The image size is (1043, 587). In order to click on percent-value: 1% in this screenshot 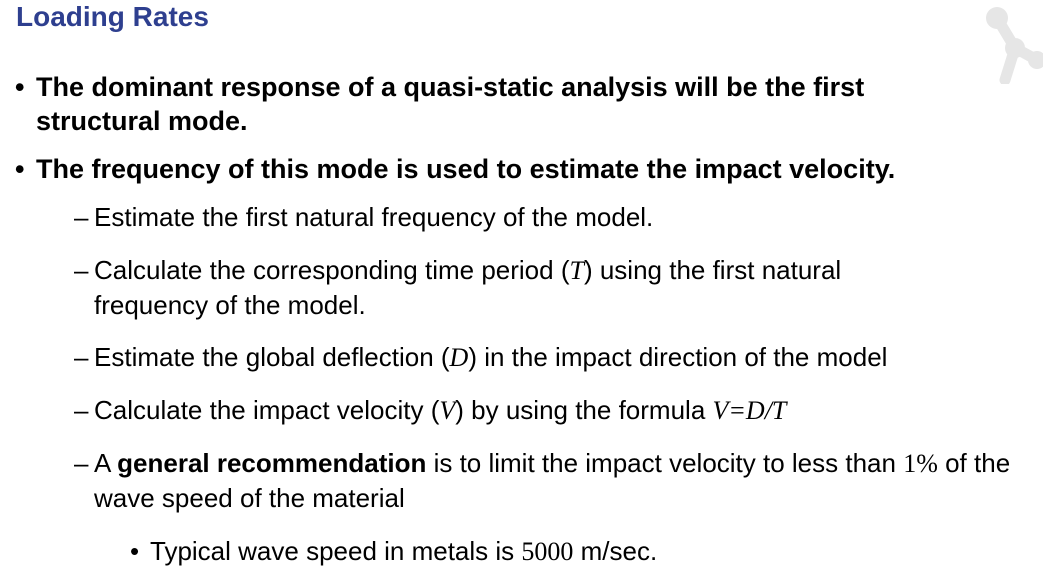, I will do `click(920, 463)`.